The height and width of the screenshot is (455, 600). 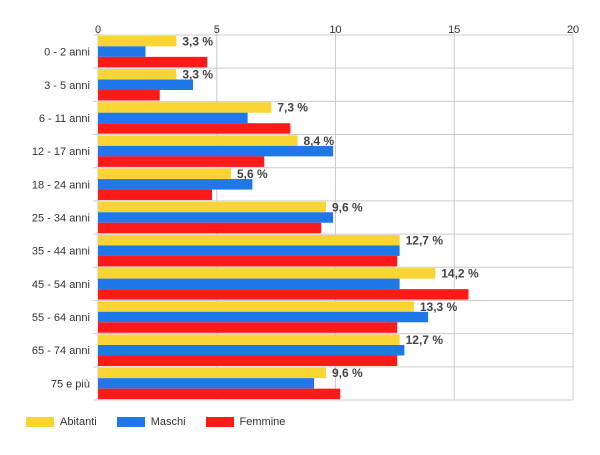 I want to click on category-label: 45 - 54 anni, so click(x=61, y=285).